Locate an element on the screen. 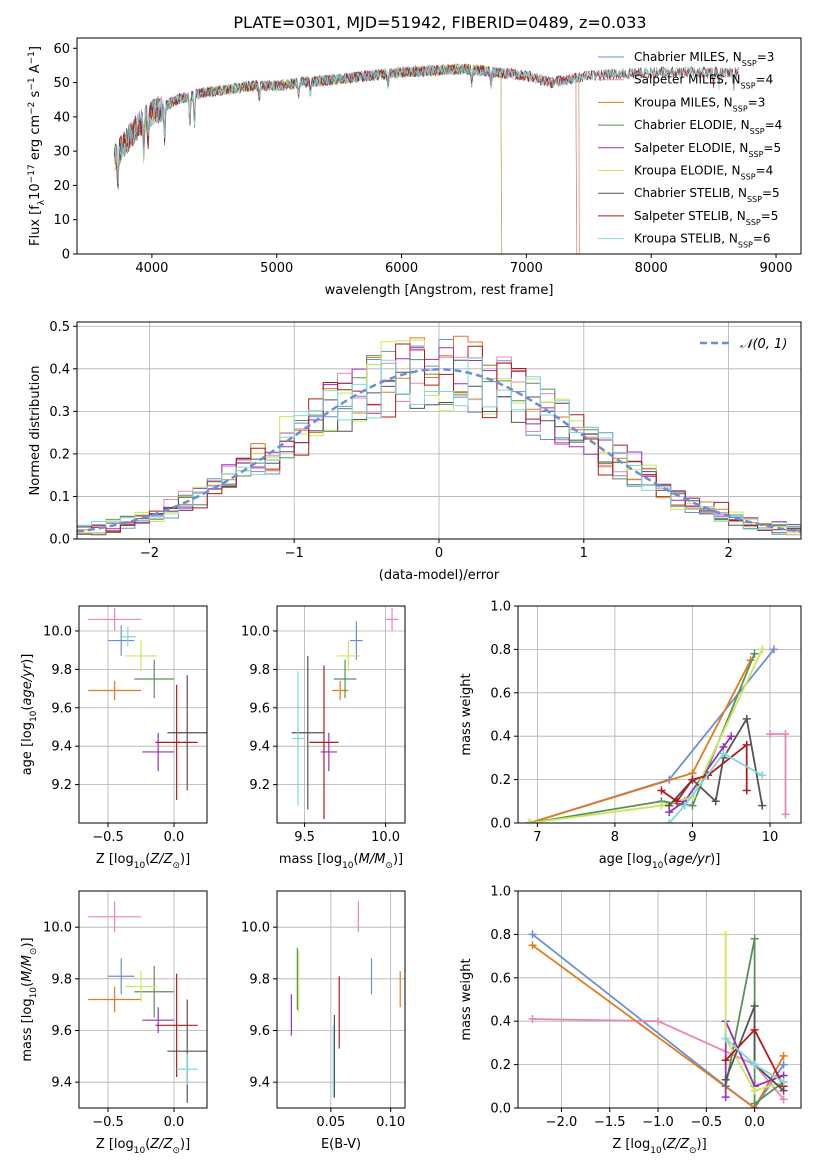 This screenshot has width=819, height=1170. tick-label-y: 1.0 is located at coordinates (500, 607).